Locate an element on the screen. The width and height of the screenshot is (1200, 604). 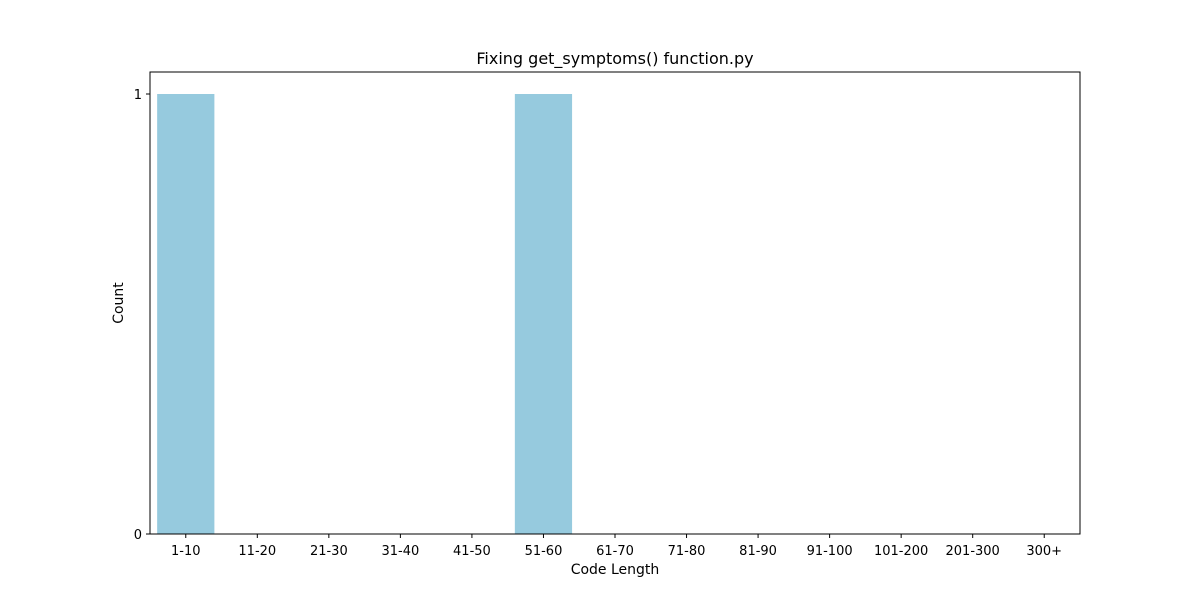
y-tick-label: 0 is located at coordinates (138, 535).